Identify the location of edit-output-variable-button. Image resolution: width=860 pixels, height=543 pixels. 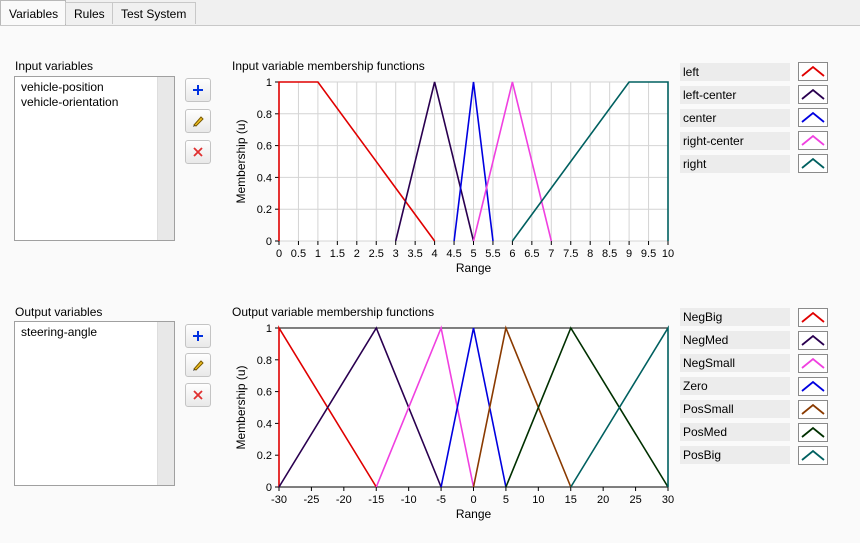
(198, 365).